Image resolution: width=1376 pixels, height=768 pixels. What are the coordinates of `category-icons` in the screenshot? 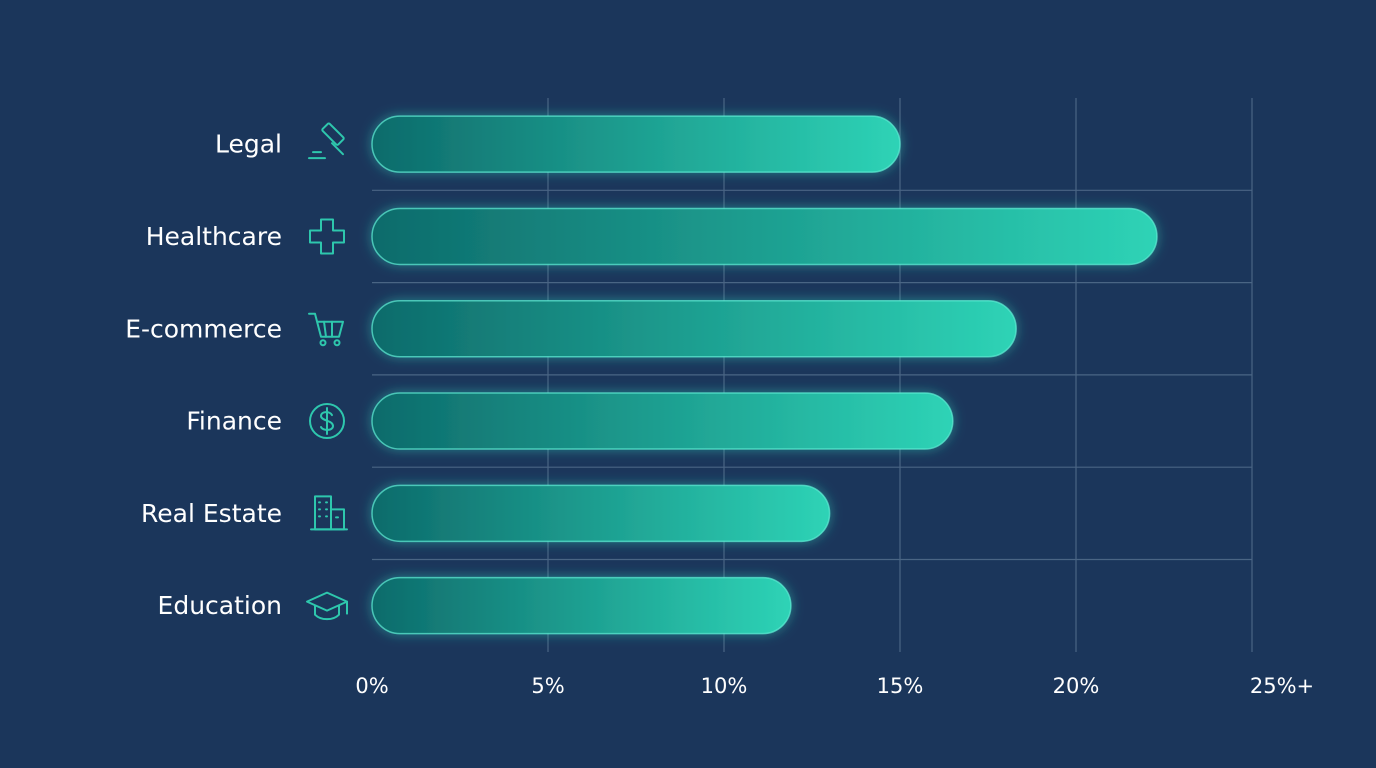 It's located at (327, 371).